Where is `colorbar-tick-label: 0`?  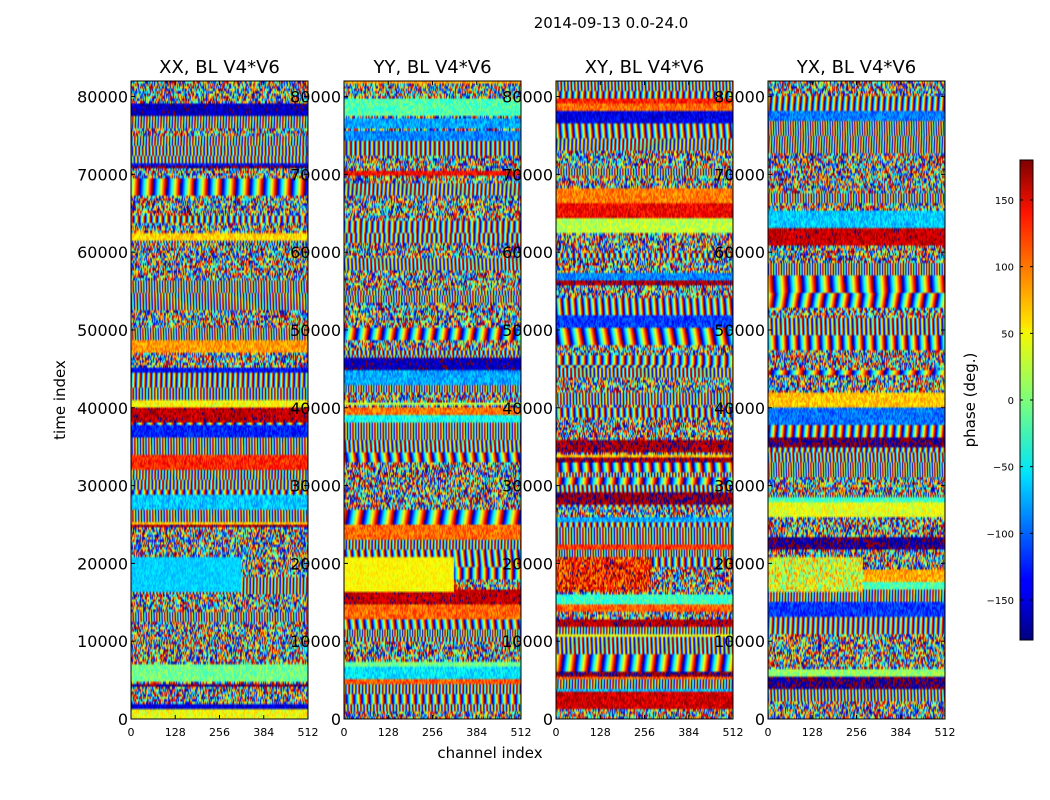 colorbar-tick-label: 0 is located at coordinates (1011, 401).